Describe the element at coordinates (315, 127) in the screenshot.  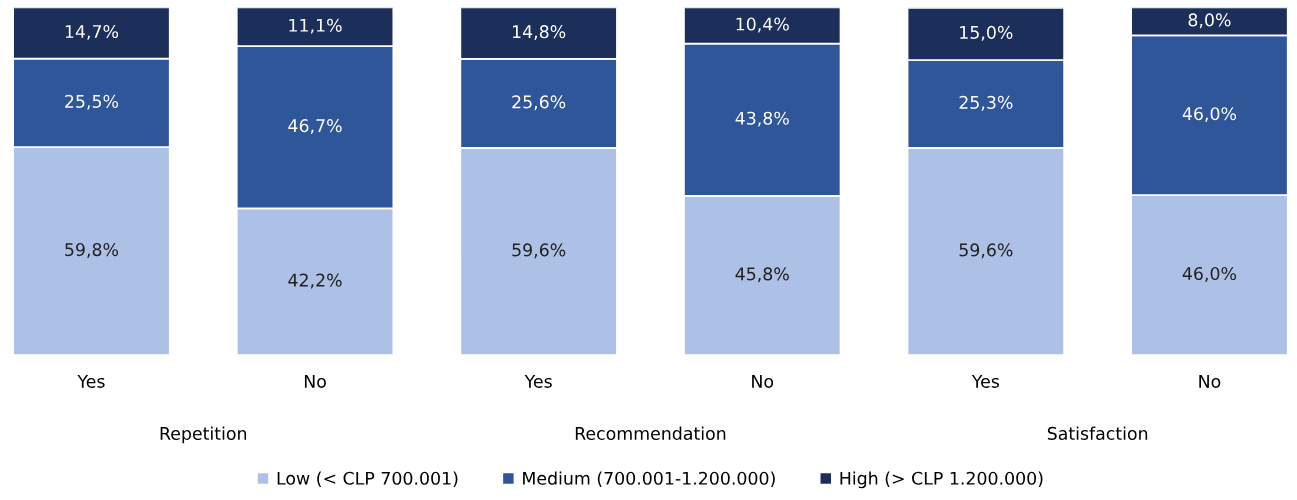
I see `data-label: 46,7%` at that location.